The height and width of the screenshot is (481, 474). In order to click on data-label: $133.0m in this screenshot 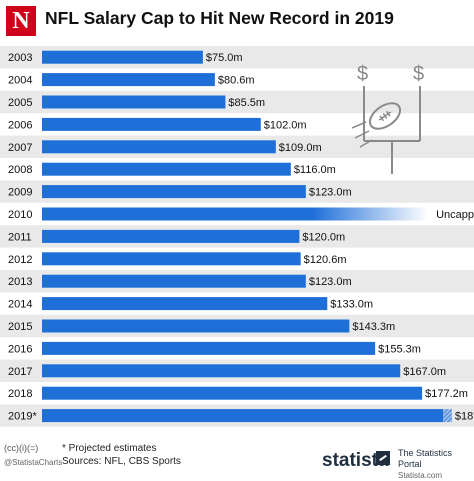, I will do `click(351, 305)`.